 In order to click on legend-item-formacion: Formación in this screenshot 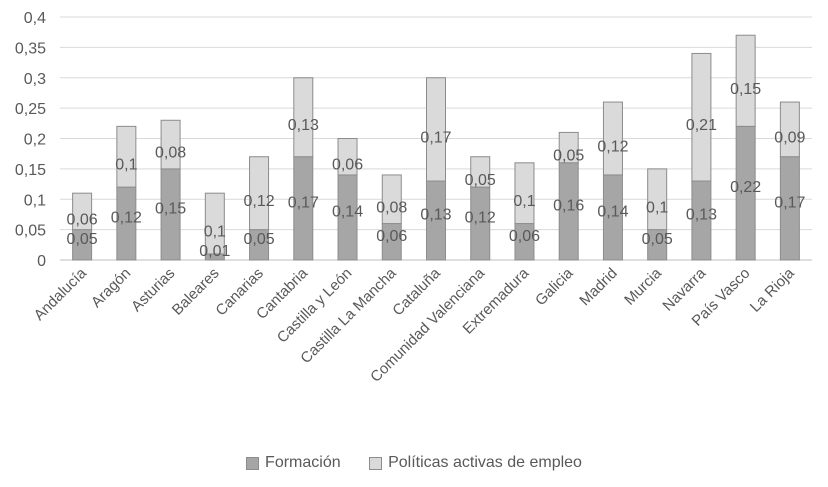, I will do `click(293, 463)`.